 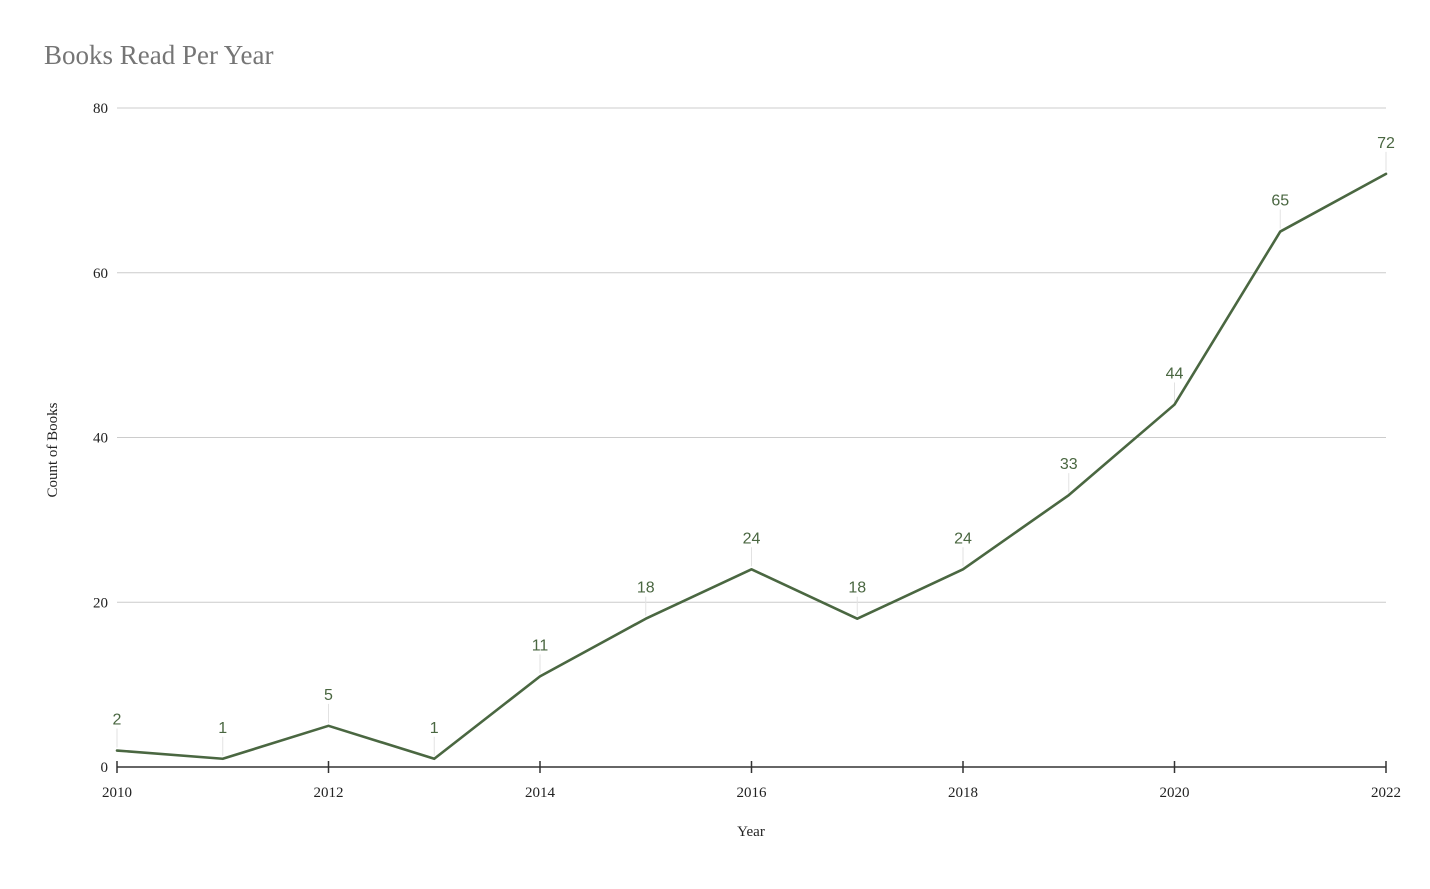 I want to click on data-label: 2, so click(x=117, y=720).